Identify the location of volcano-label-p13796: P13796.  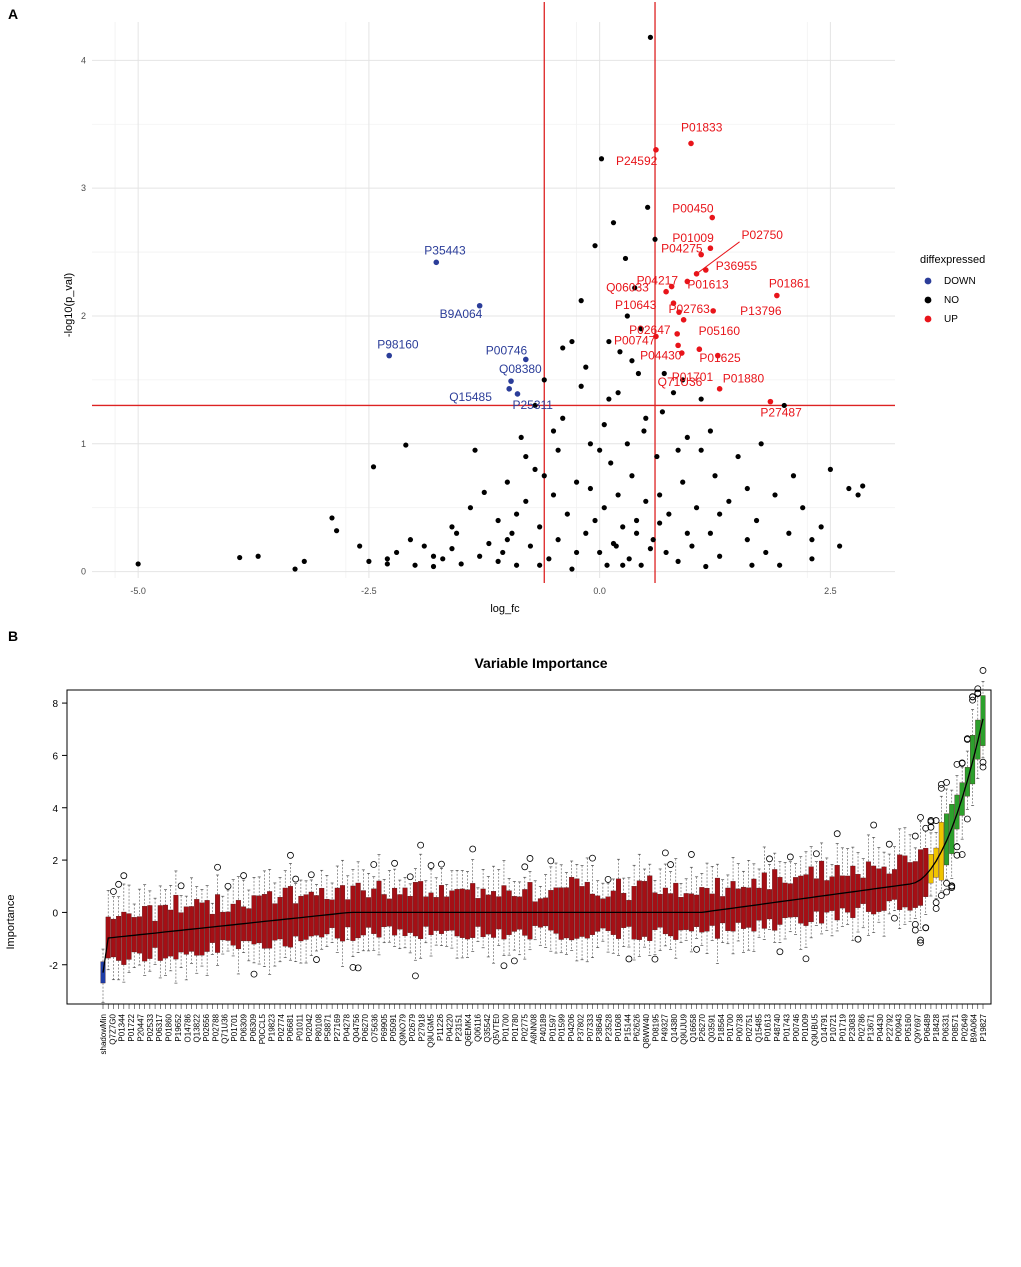
(761, 311).